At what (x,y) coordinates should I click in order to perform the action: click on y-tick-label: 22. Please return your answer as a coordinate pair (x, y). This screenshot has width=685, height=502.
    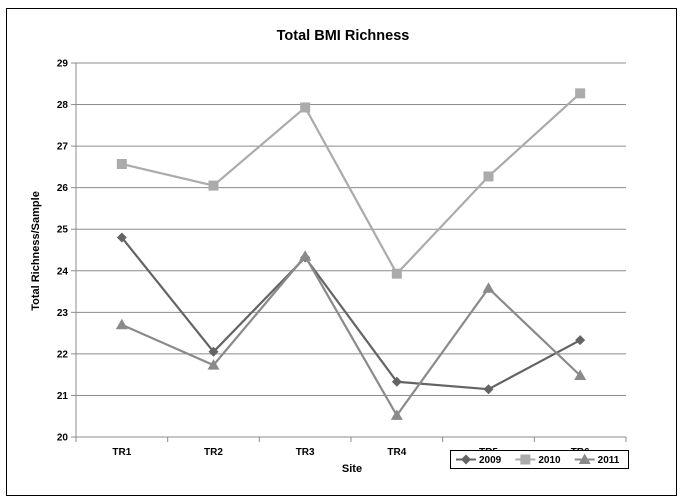
    Looking at the image, I should click on (63, 354).